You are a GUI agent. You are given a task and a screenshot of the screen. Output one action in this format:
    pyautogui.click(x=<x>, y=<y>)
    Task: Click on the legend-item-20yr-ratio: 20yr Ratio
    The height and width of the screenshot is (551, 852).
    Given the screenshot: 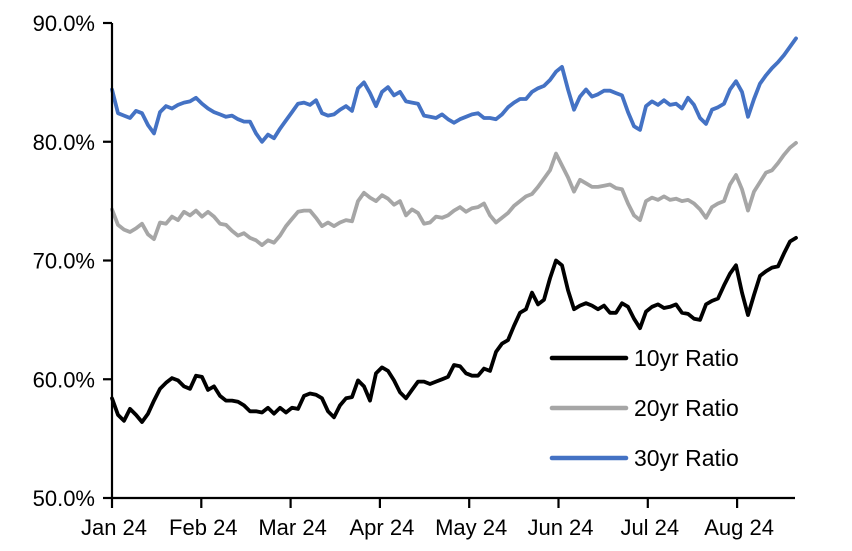 What is the action you would take?
    pyautogui.click(x=644, y=408)
    